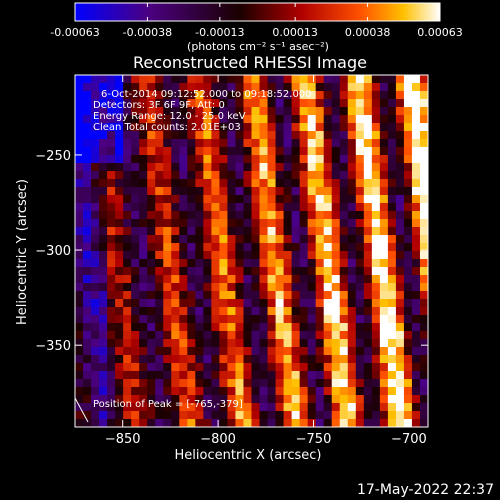 The height and width of the screenshot is (500, 500). What do you see at coordinates (147, 32) in the screenshot?
I see `colorbar-tick-label: -0.00038` at bounding box center [147, 32].